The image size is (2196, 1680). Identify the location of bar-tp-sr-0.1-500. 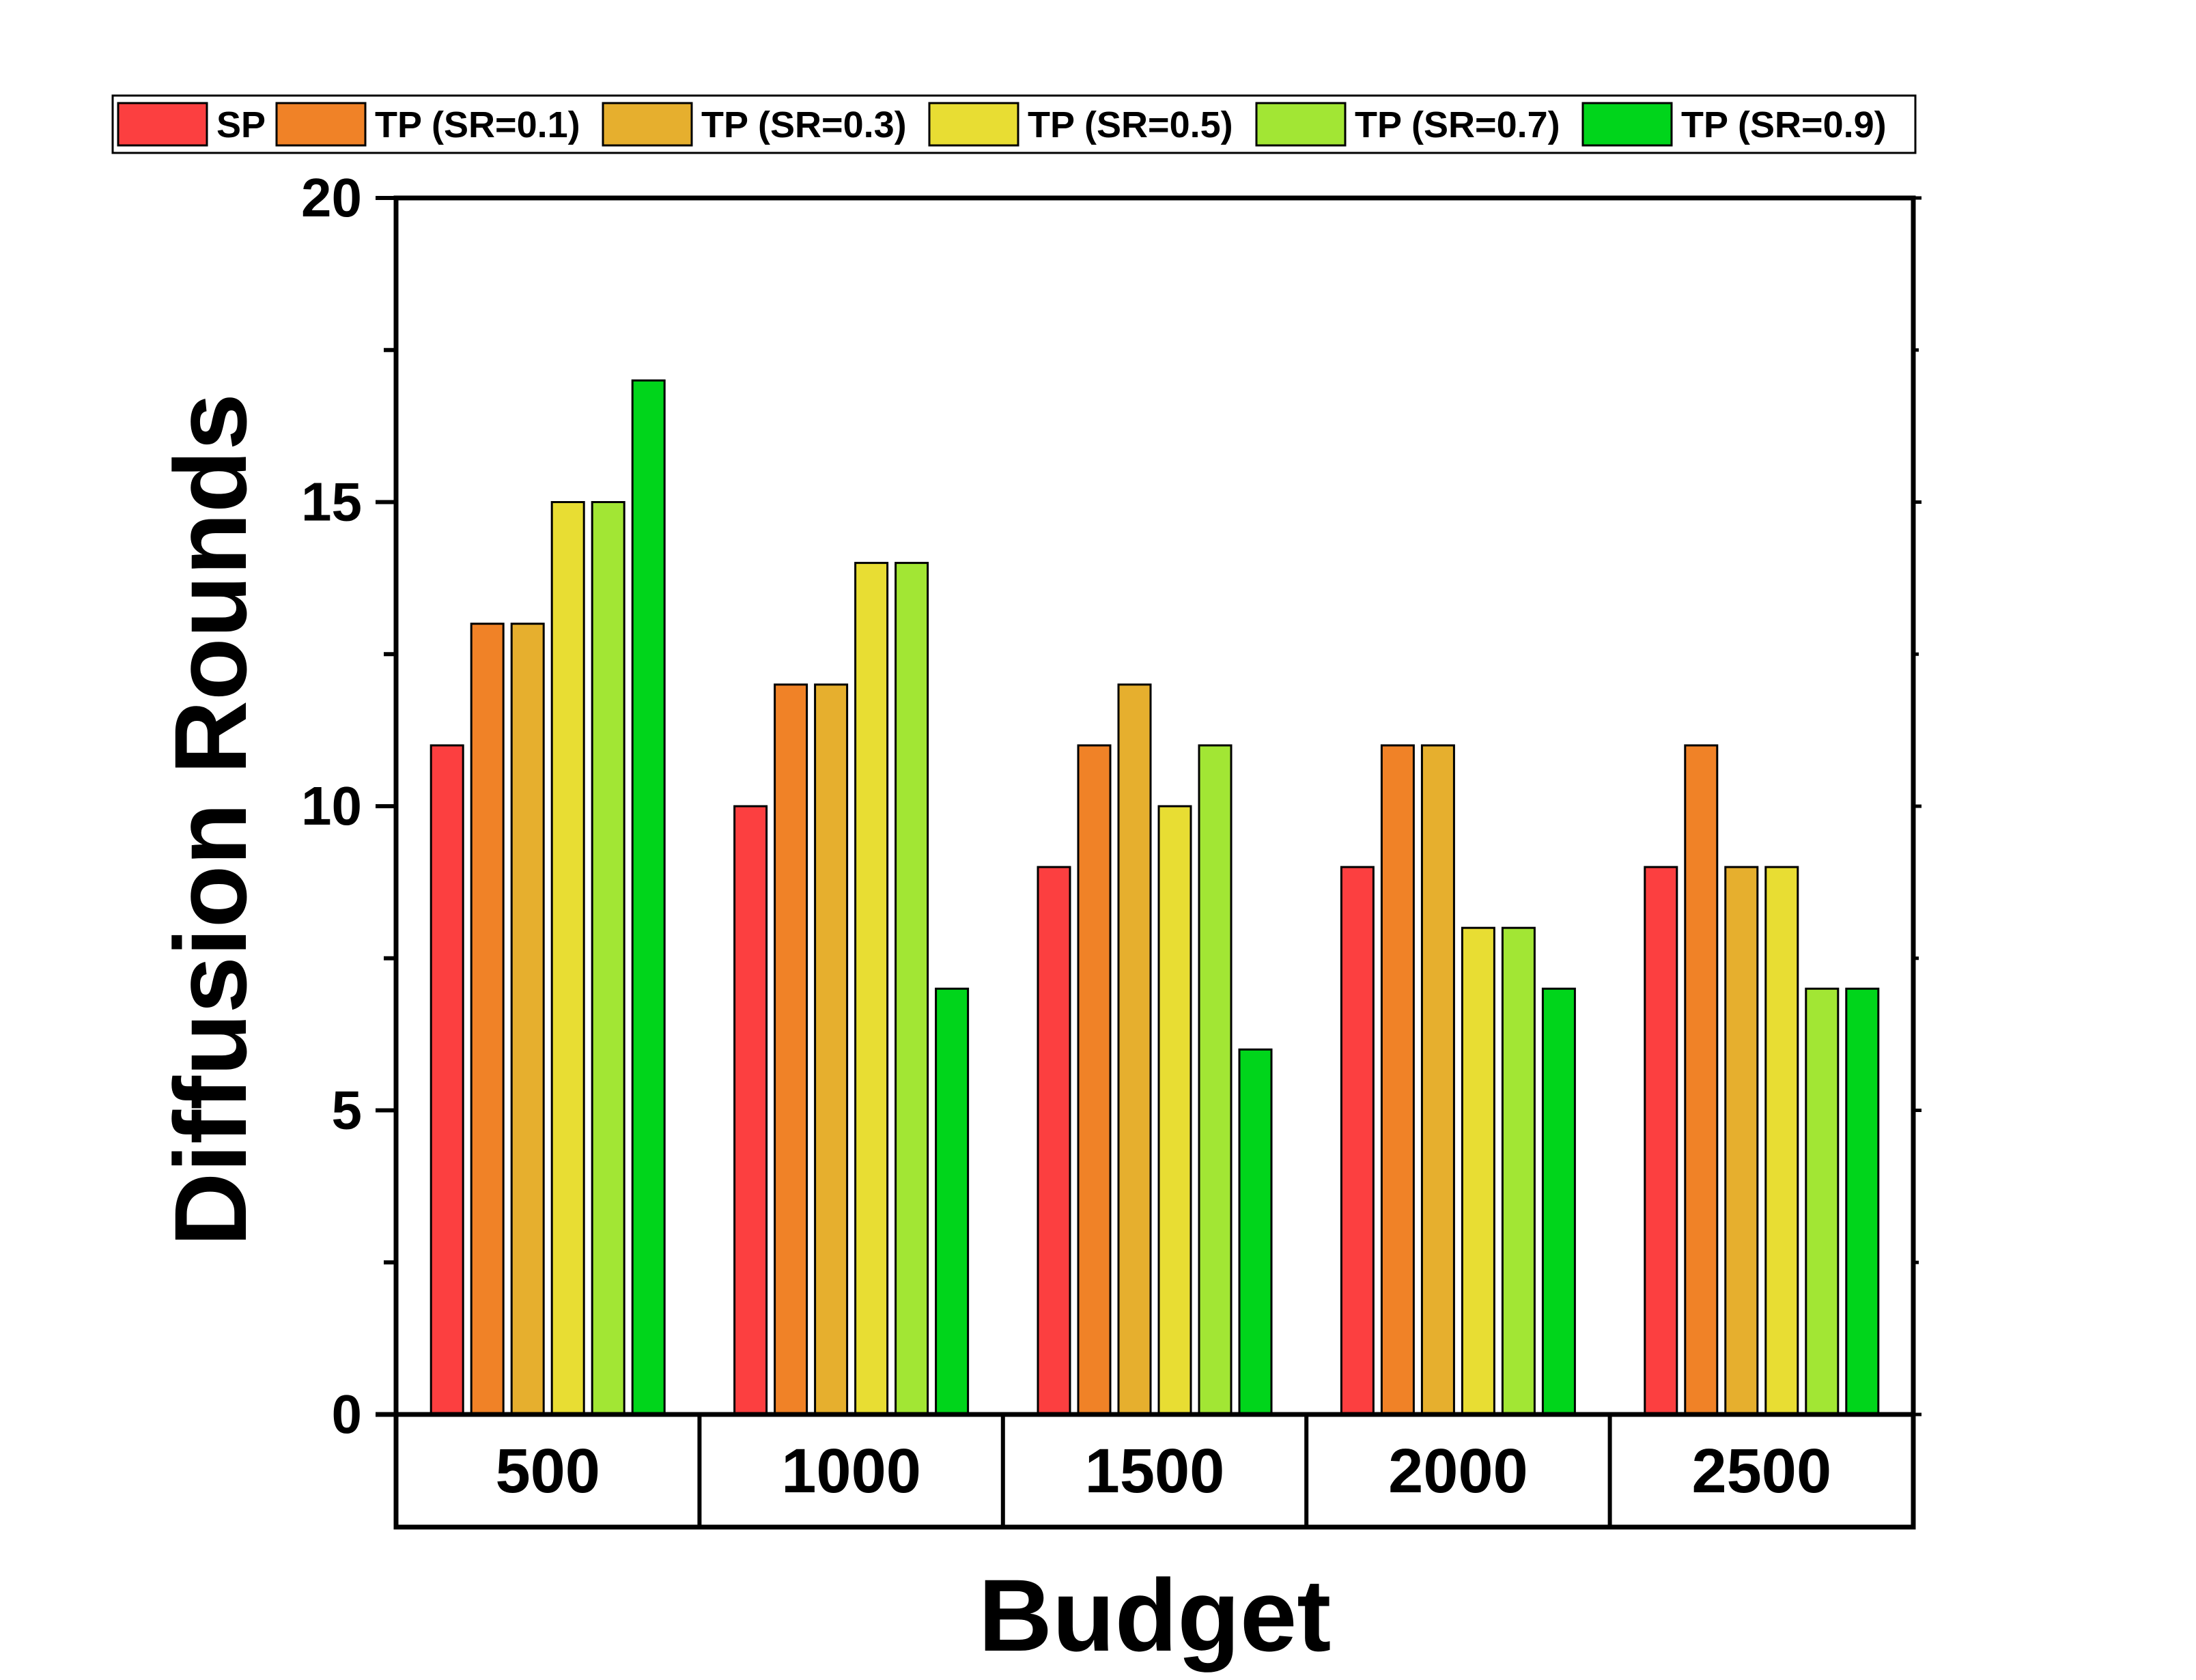
(487, 1019).